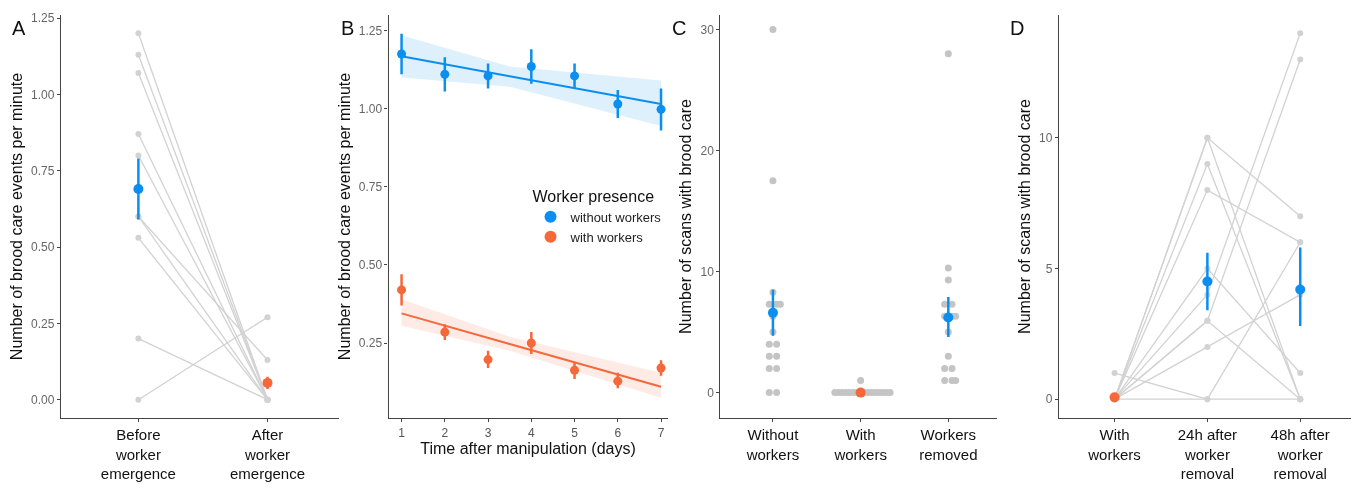 Image resolution: width=1359 pixels, height=492 pixels. Describe the element at coordinates (1300, 454) in the screenshot. I see `x-tick-label: 48h after worker removal` at that location.